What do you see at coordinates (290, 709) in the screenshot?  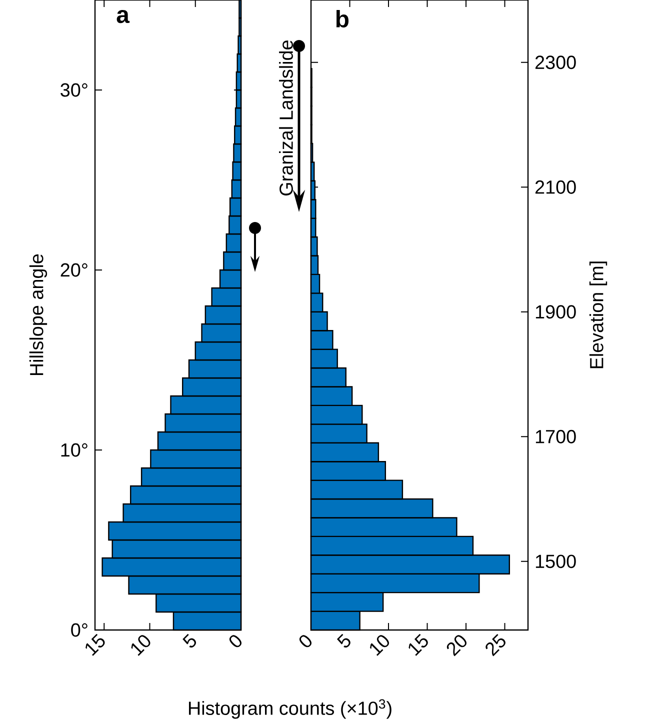 I see `x-axis-title: Histogram counts (×10$^{3}$)` at bounding box center [290, 709].